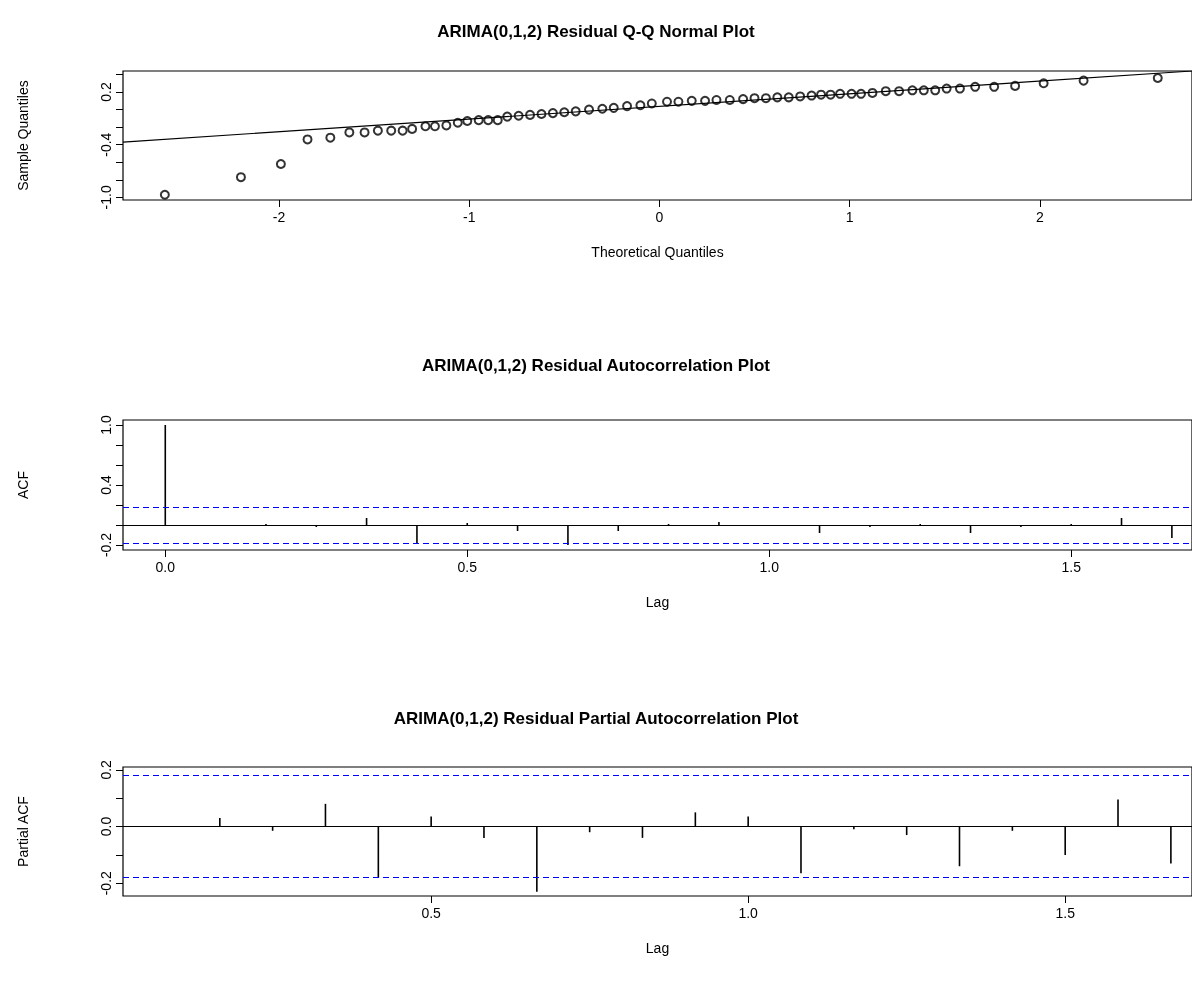 This screenshot has height=993, width=1192. What do you see at coordinates (106, 144) in the screenshot?
I see `y-tick-label: -0.4` at bounding box center [106, 144].